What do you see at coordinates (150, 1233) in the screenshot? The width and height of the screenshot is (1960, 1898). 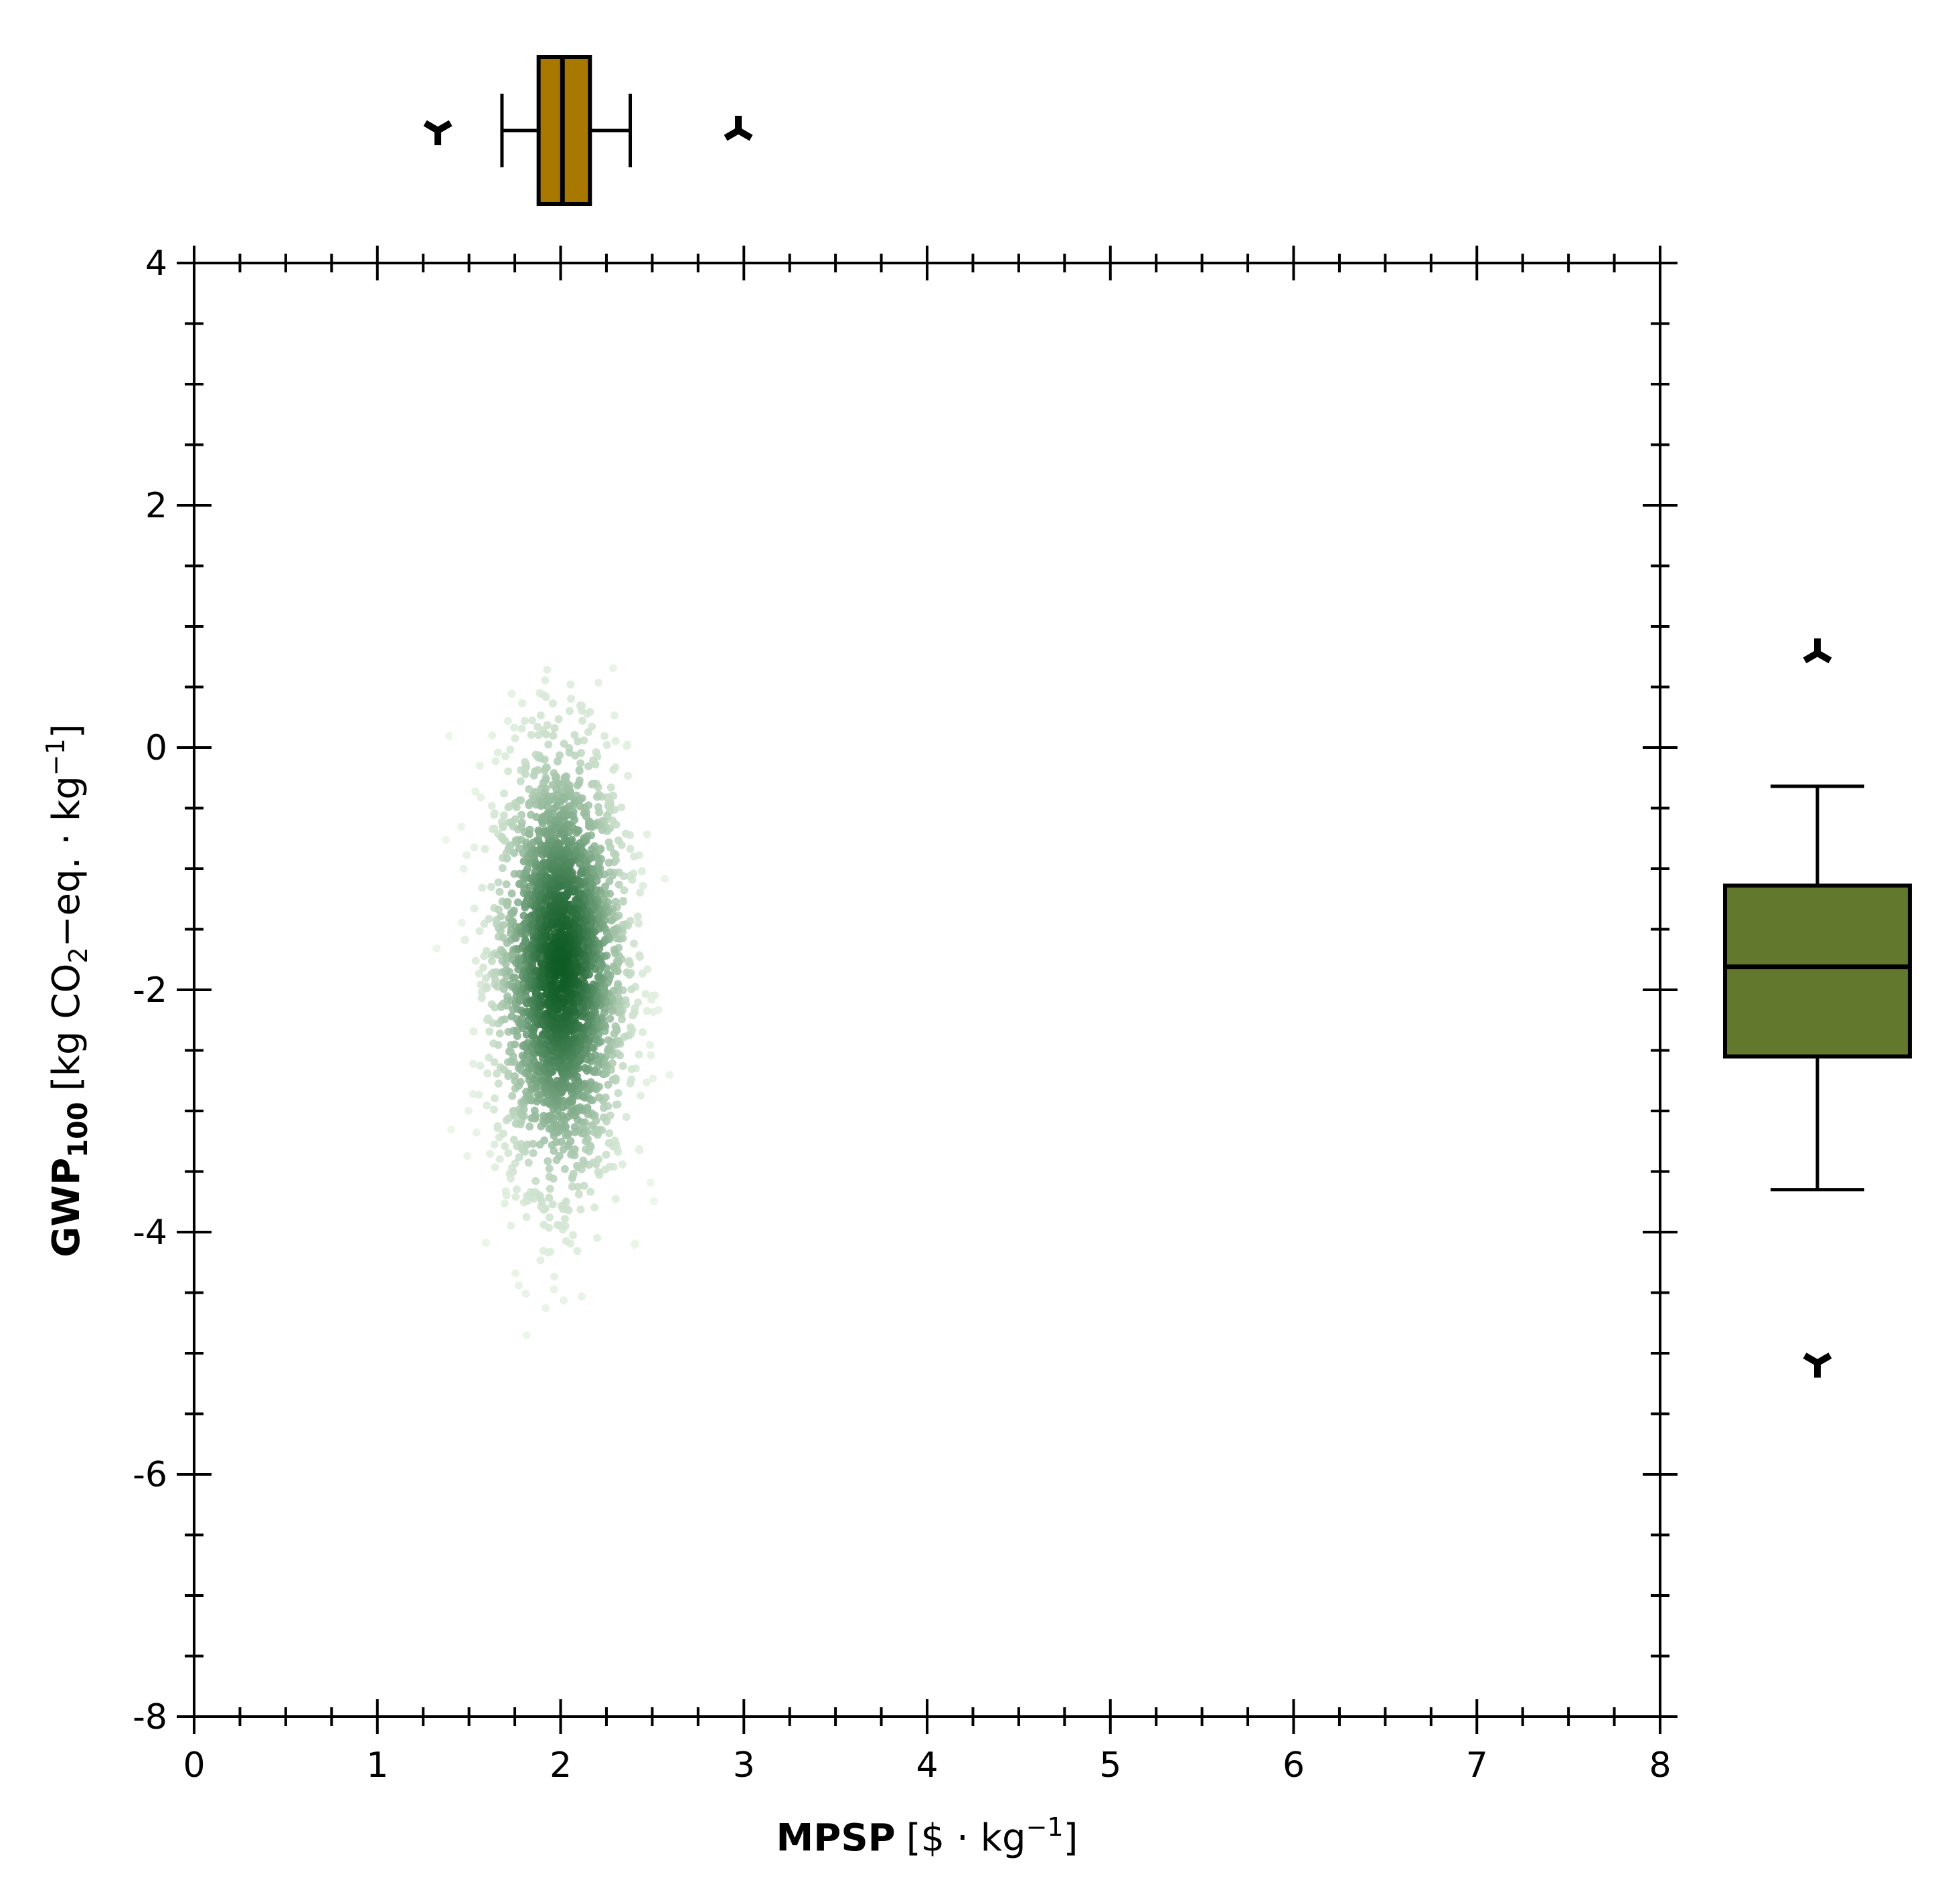 I see `y-tick-label: -4` at bounding box center [150, 1233].